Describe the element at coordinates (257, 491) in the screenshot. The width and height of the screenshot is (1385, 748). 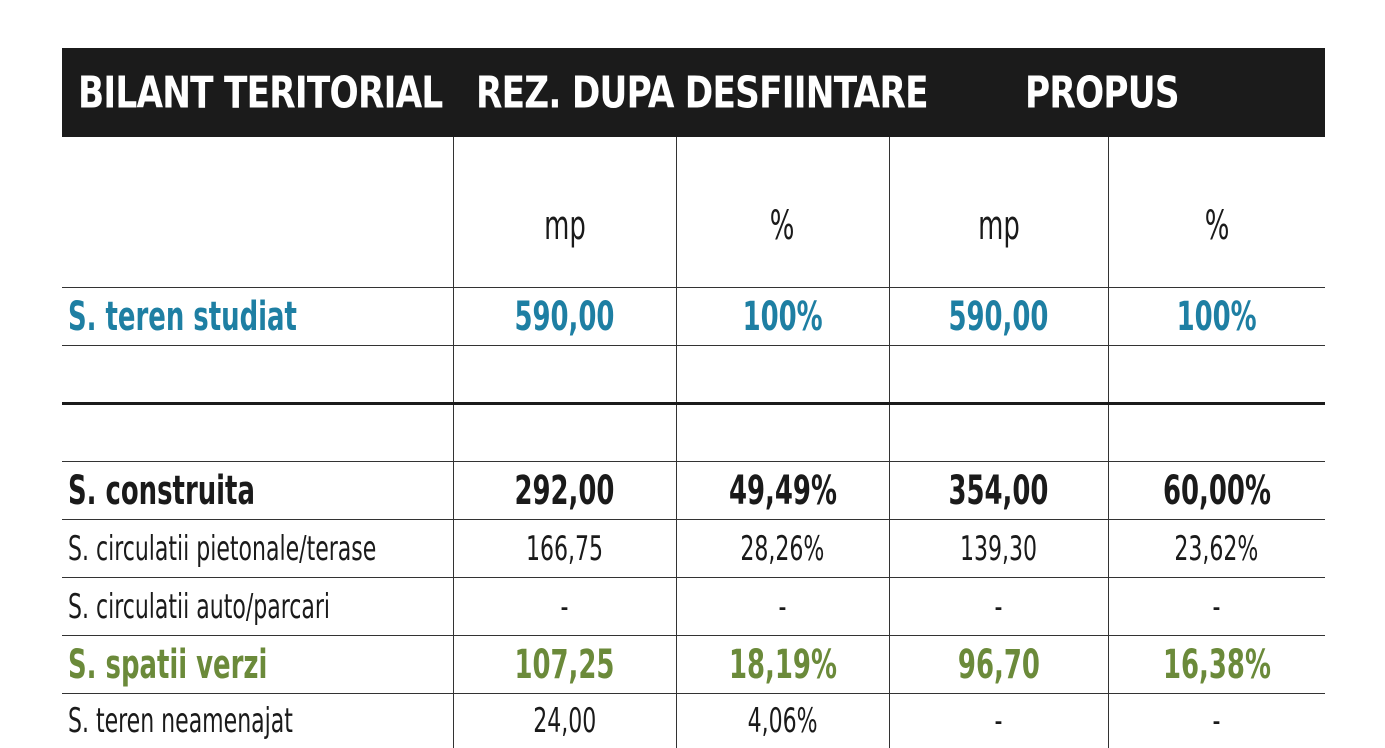
I see `row-label: S. construita` at that location.